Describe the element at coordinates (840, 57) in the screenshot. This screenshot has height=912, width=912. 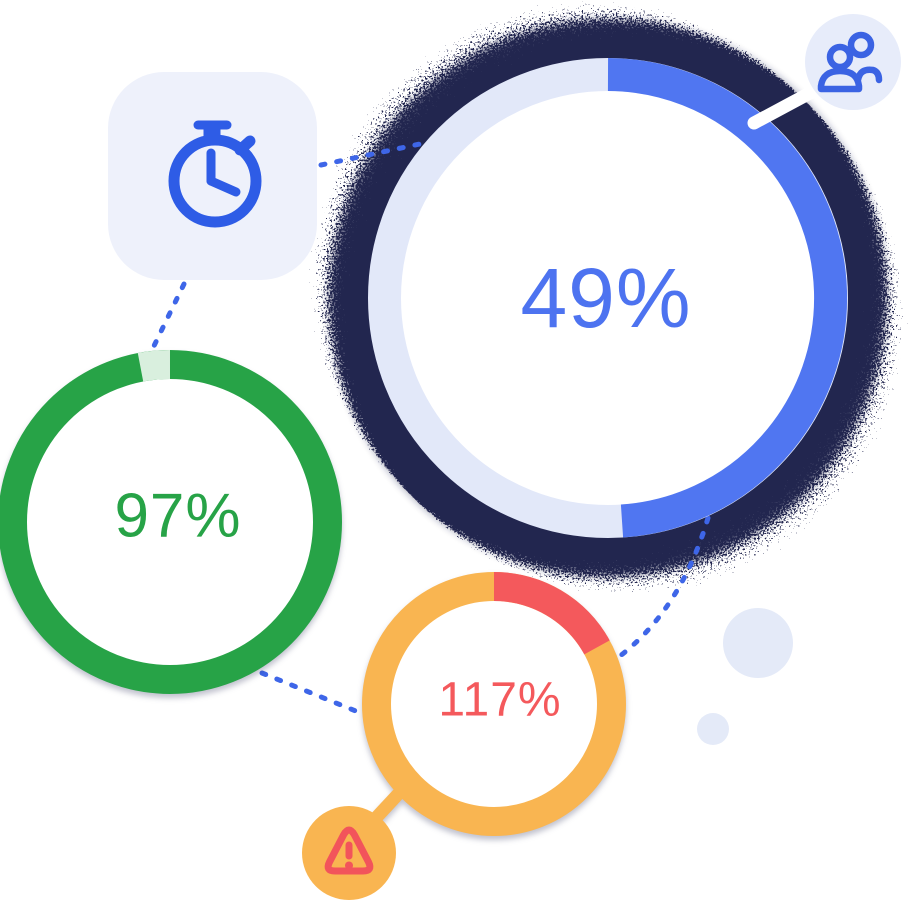
I see `people-front-head` at that location.